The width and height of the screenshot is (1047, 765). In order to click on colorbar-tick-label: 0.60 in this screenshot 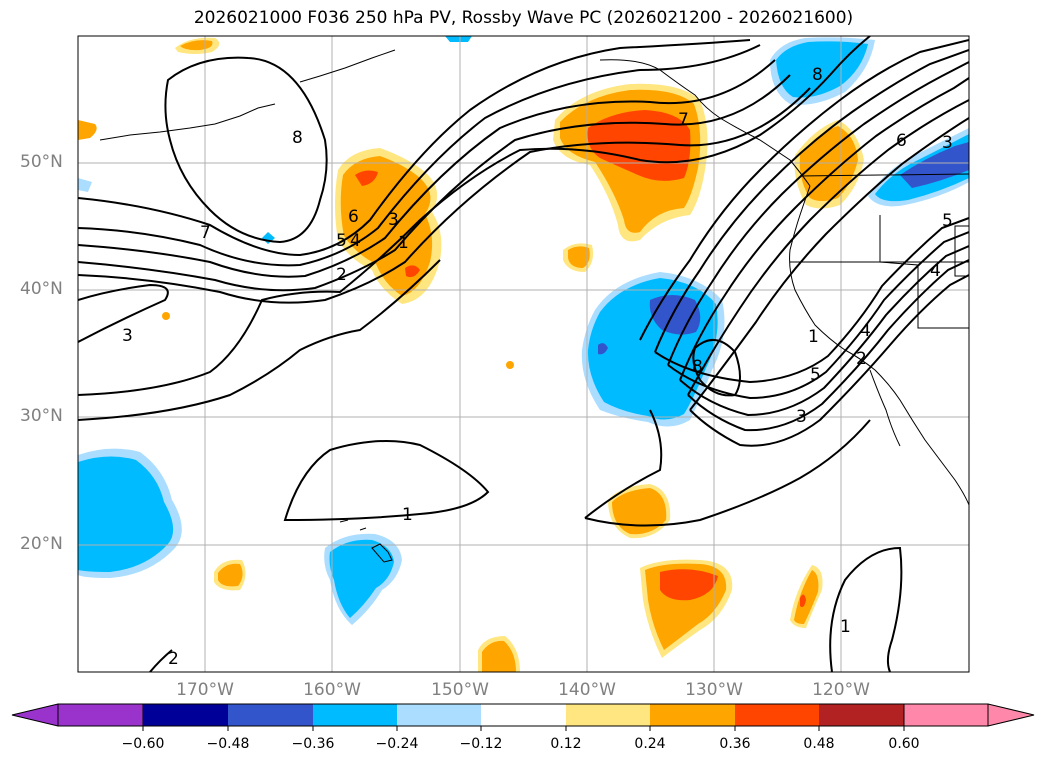, I will do `click(904, 744)`.